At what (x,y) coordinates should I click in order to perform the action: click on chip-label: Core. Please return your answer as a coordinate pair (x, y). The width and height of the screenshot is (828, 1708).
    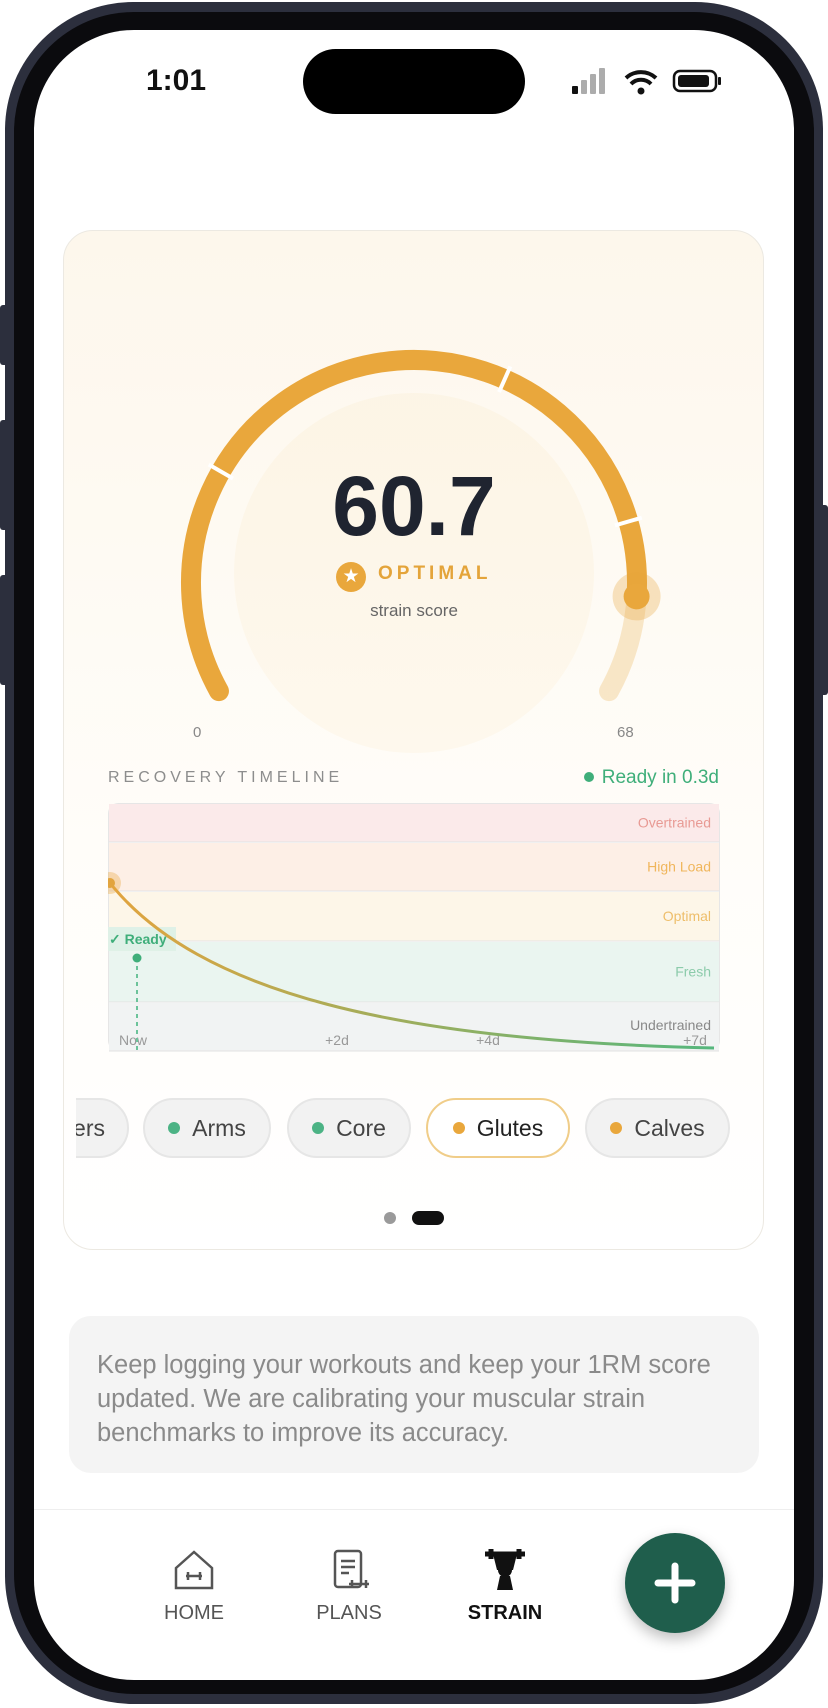
    Looking at the image, I should click on (361, 1127).